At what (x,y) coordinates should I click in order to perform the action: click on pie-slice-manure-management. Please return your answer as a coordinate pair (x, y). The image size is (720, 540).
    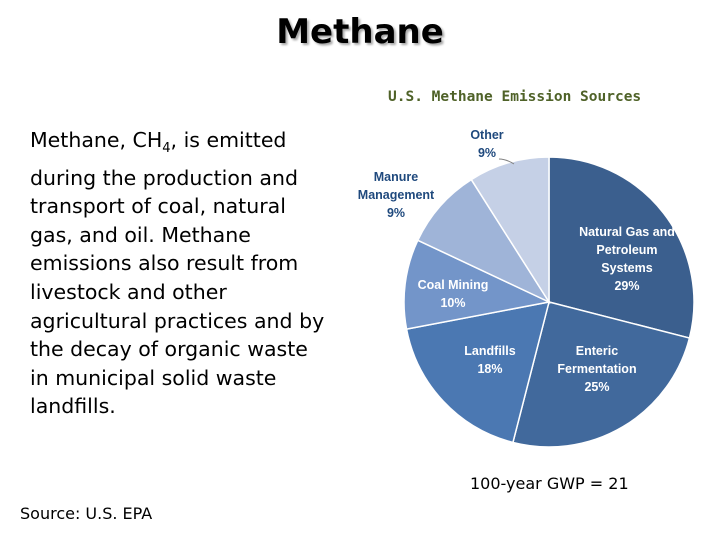
    Looking at the image, I should click on (484, 241).